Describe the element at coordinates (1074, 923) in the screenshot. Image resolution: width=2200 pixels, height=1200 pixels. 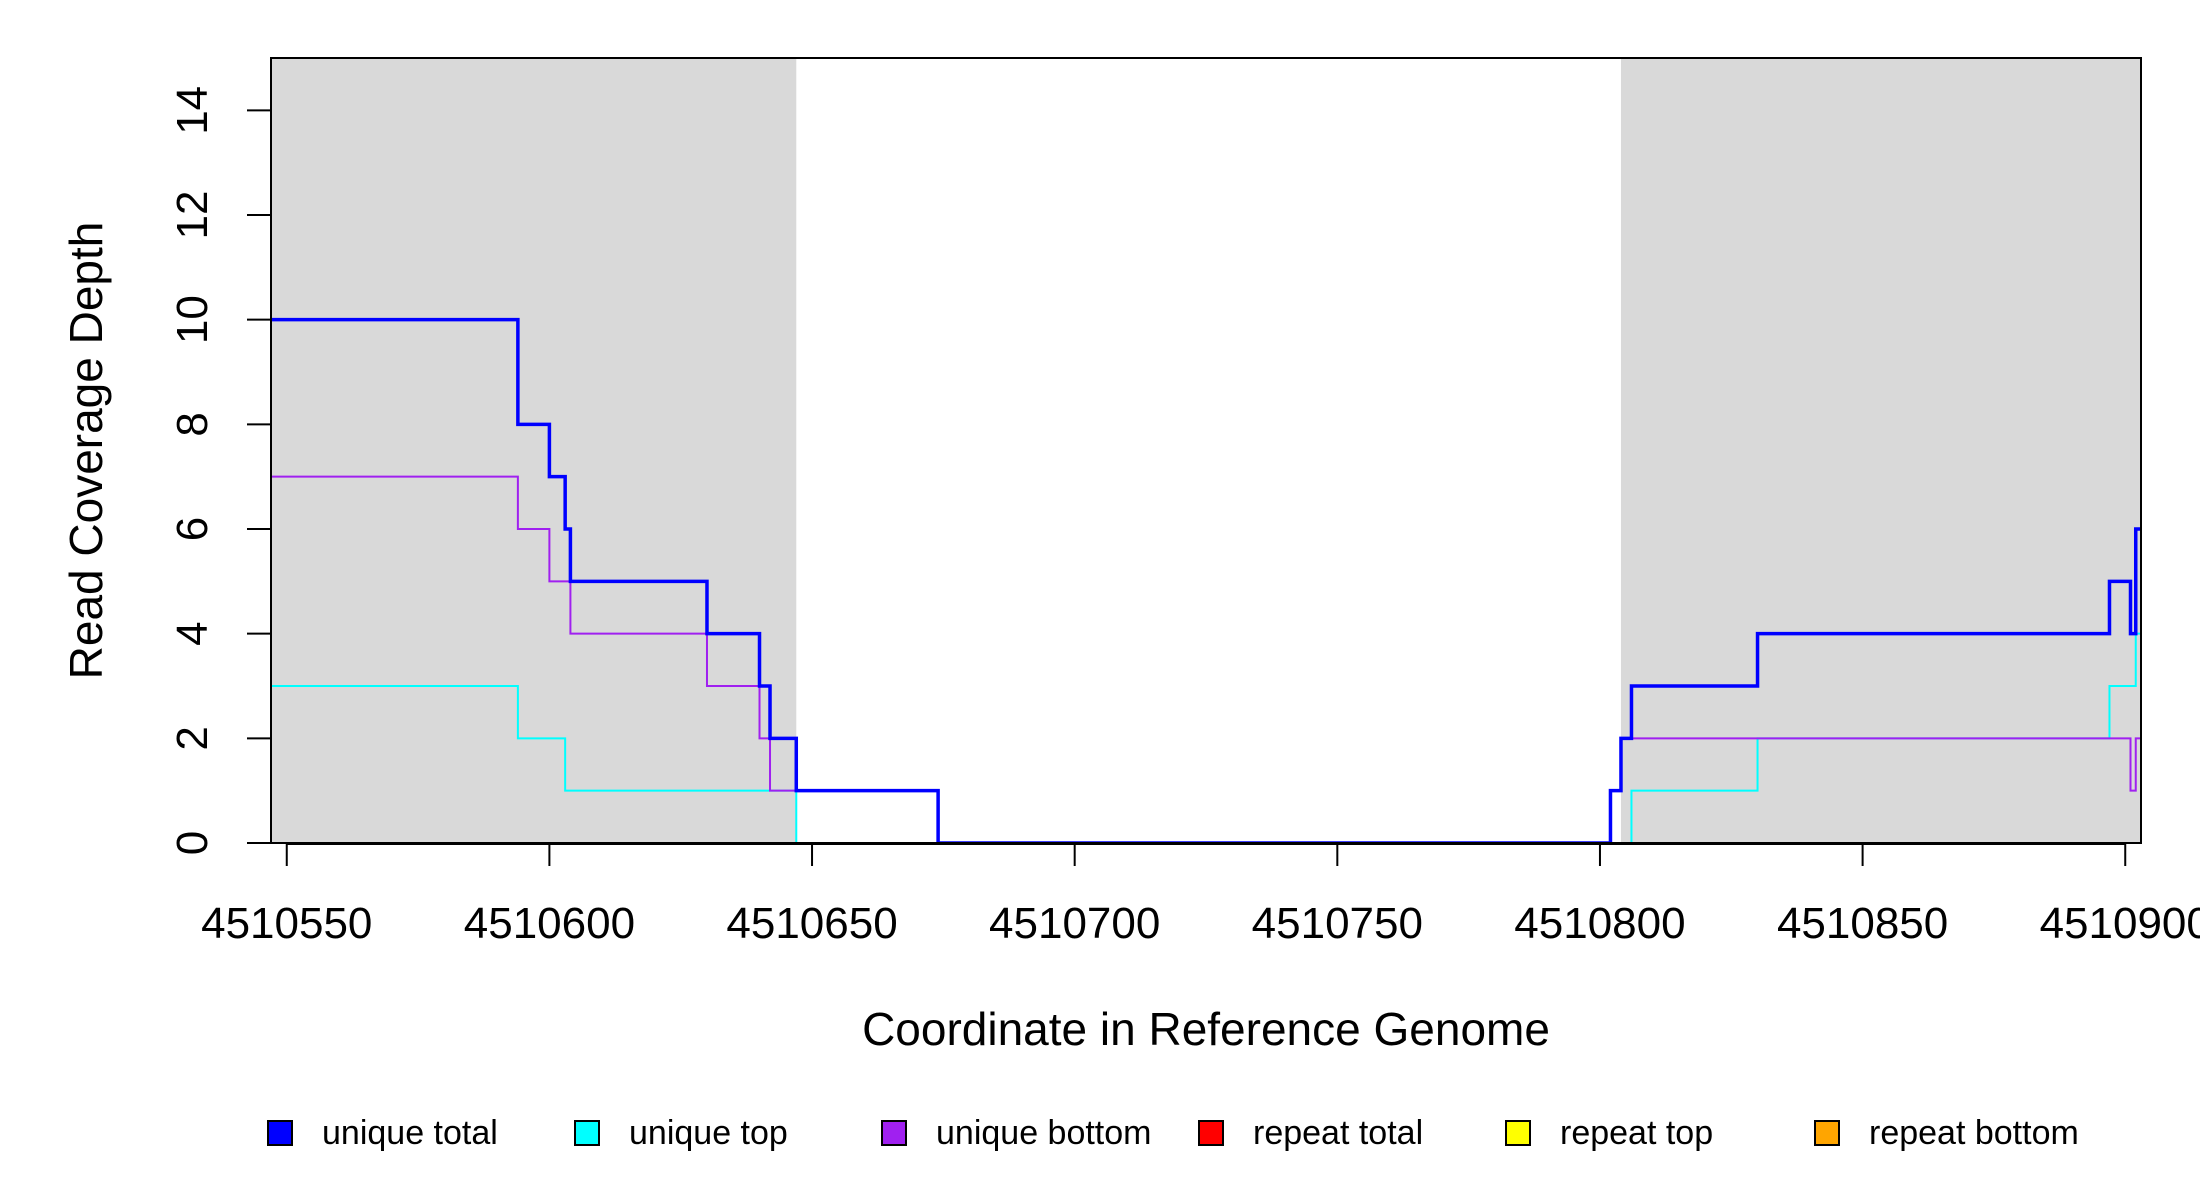
I see `x-tick-label: 4510700` at that location.